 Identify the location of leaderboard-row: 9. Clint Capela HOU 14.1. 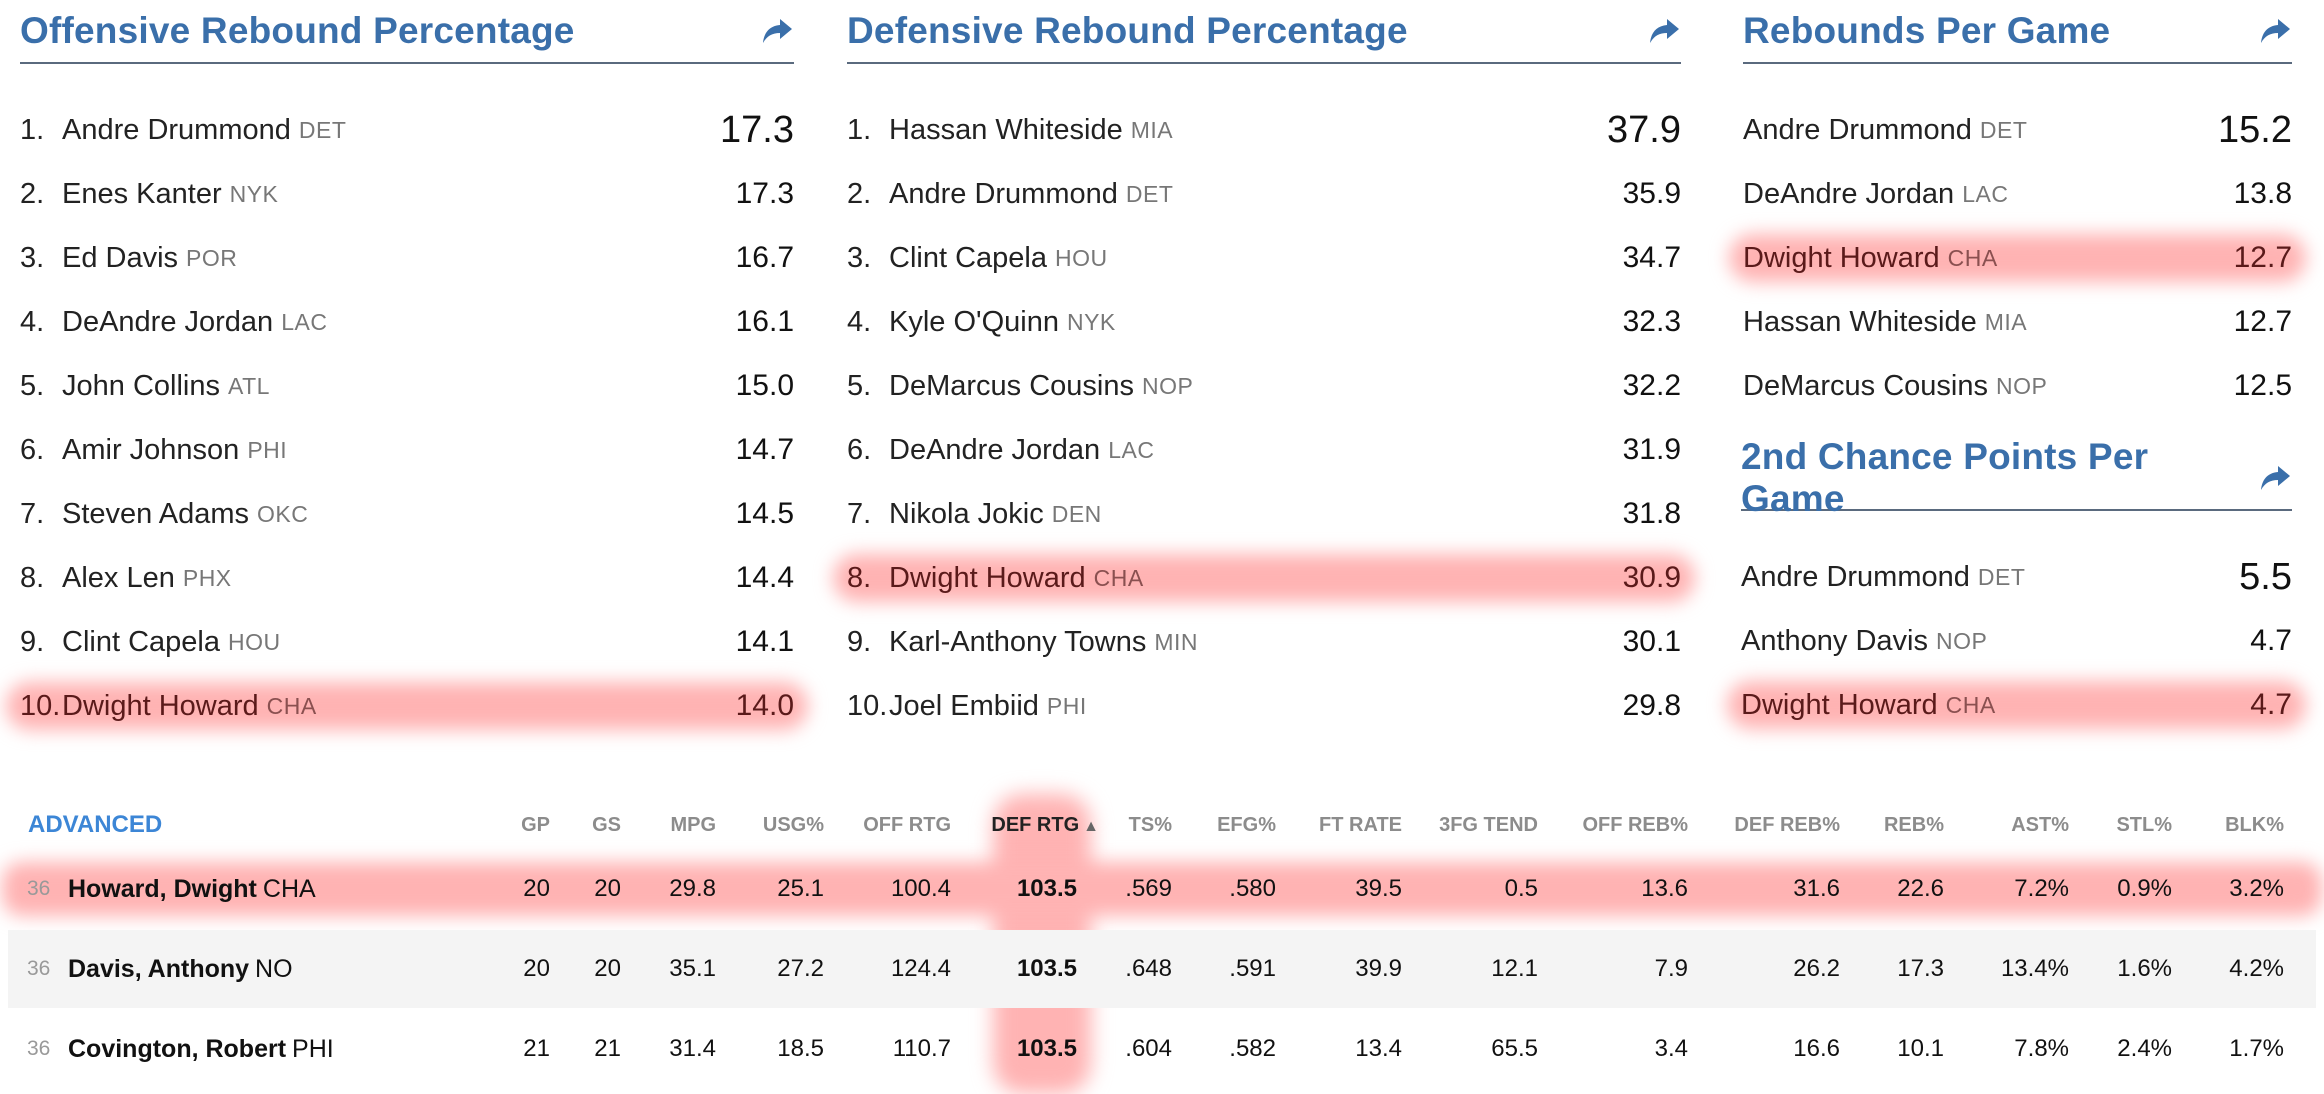
(407, 642).